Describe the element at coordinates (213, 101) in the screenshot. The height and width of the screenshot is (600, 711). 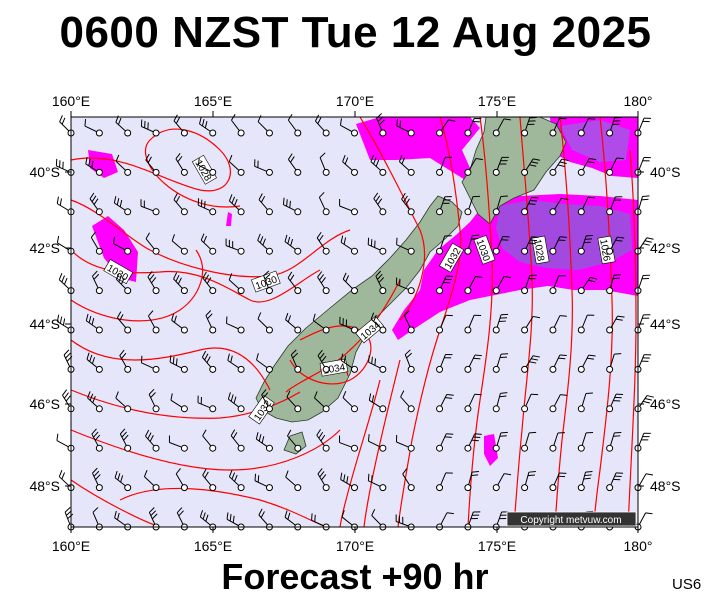
I see `lon-label: 165°E` at that location.